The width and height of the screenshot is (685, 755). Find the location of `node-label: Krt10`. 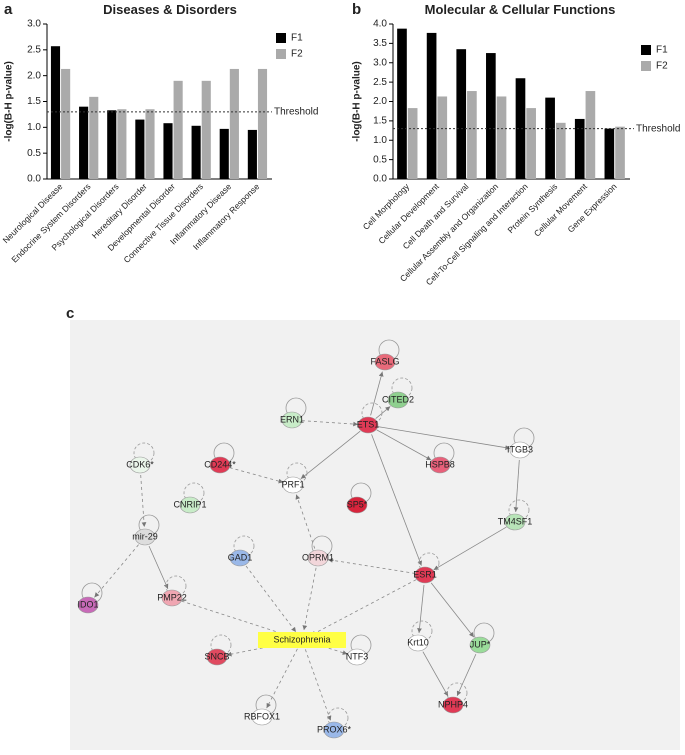

node-label: Krt10 is located at coordinates (418, 642).